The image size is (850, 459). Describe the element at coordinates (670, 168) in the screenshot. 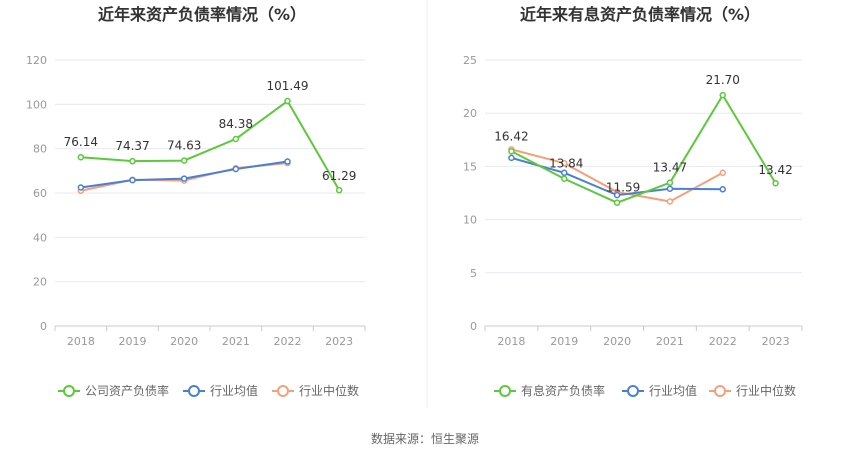

I see `data-label: 13.47` at that location.